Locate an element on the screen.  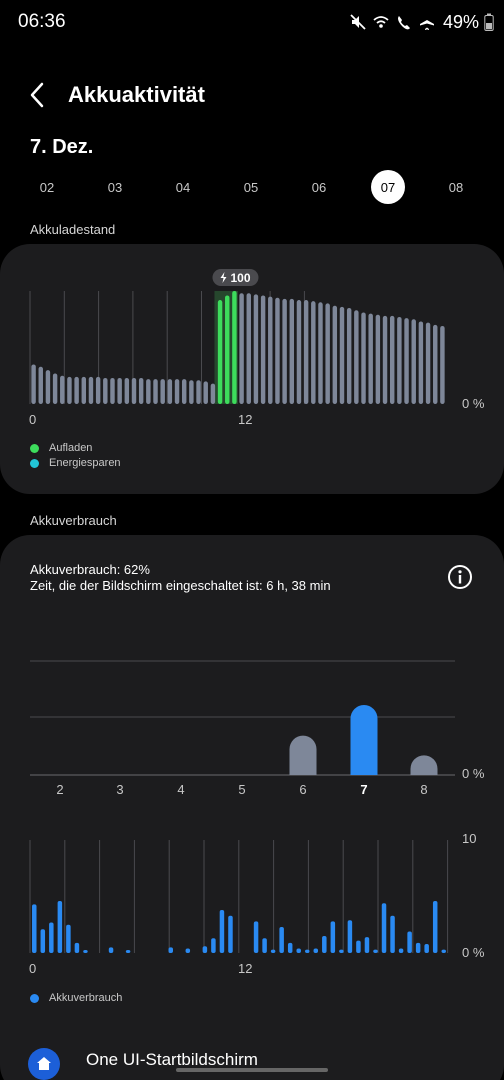
battery-level-chart: 100 is located at coordinates (237, 336).